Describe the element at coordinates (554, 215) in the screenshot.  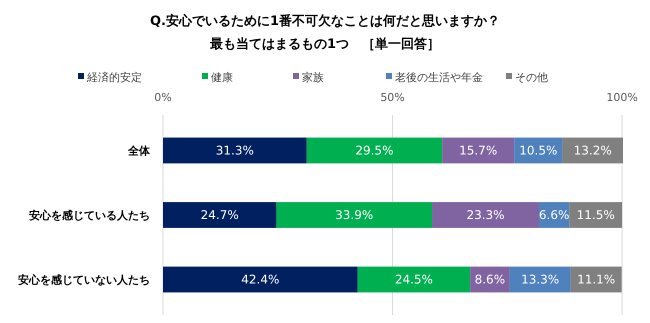
I see `data-label: 6.6%` at that location.